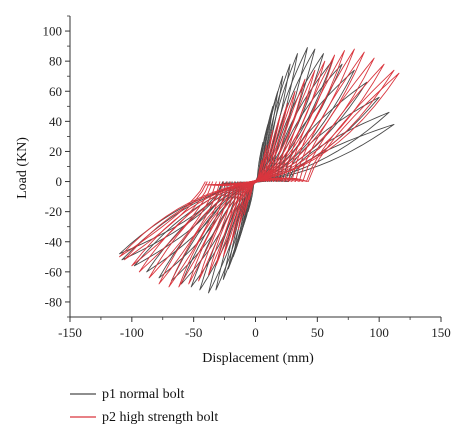 The width and height of the screenshot is (474, 444). What do you see at coordinates (59, 181) in the screenshot?
I see `y-tick-label: 0` at bounding box center [59, 181].